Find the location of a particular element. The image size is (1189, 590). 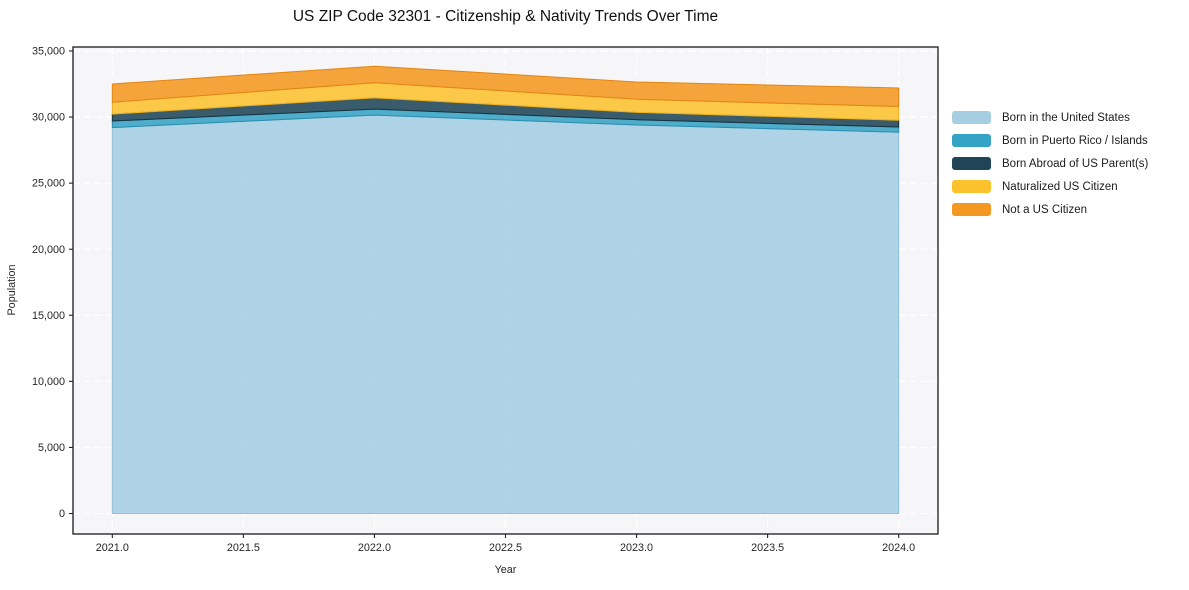

y-tick-label: 15,000 is located at coordinates (48, 316).